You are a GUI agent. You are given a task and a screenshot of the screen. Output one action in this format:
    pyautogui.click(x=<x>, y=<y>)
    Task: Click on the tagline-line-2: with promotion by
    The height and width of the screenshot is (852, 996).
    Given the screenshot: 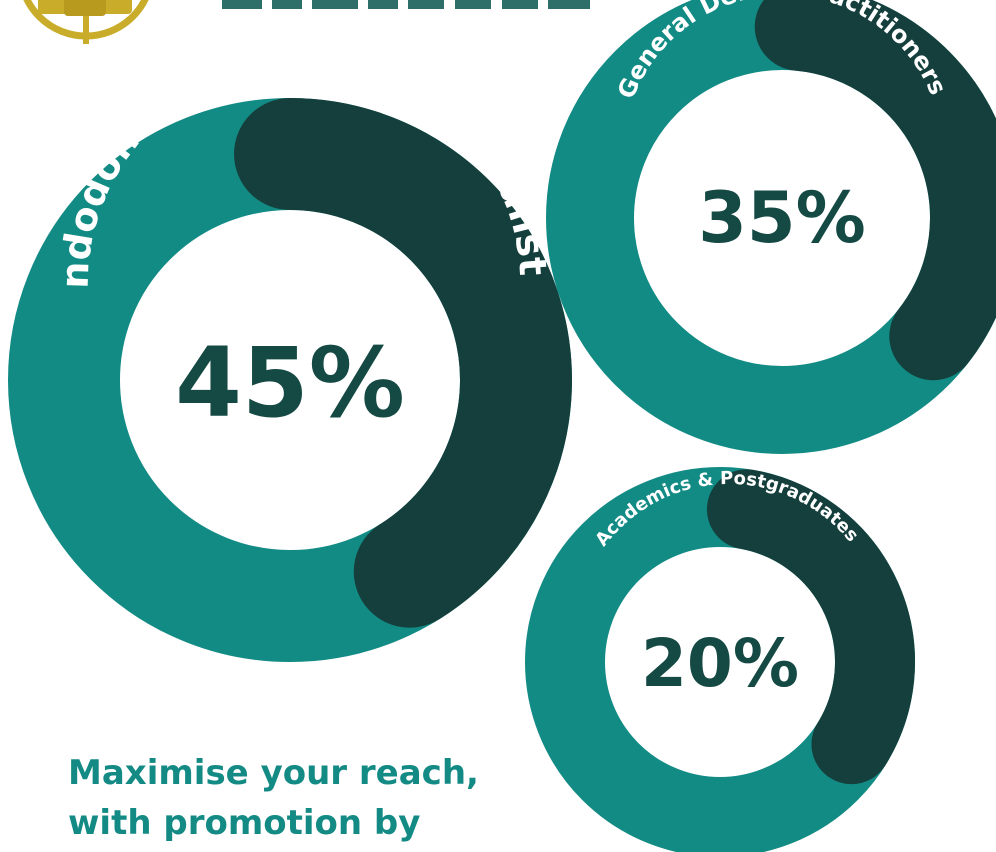 What is the action you would take?
    pyautogui.click(x=244, y=823)
    